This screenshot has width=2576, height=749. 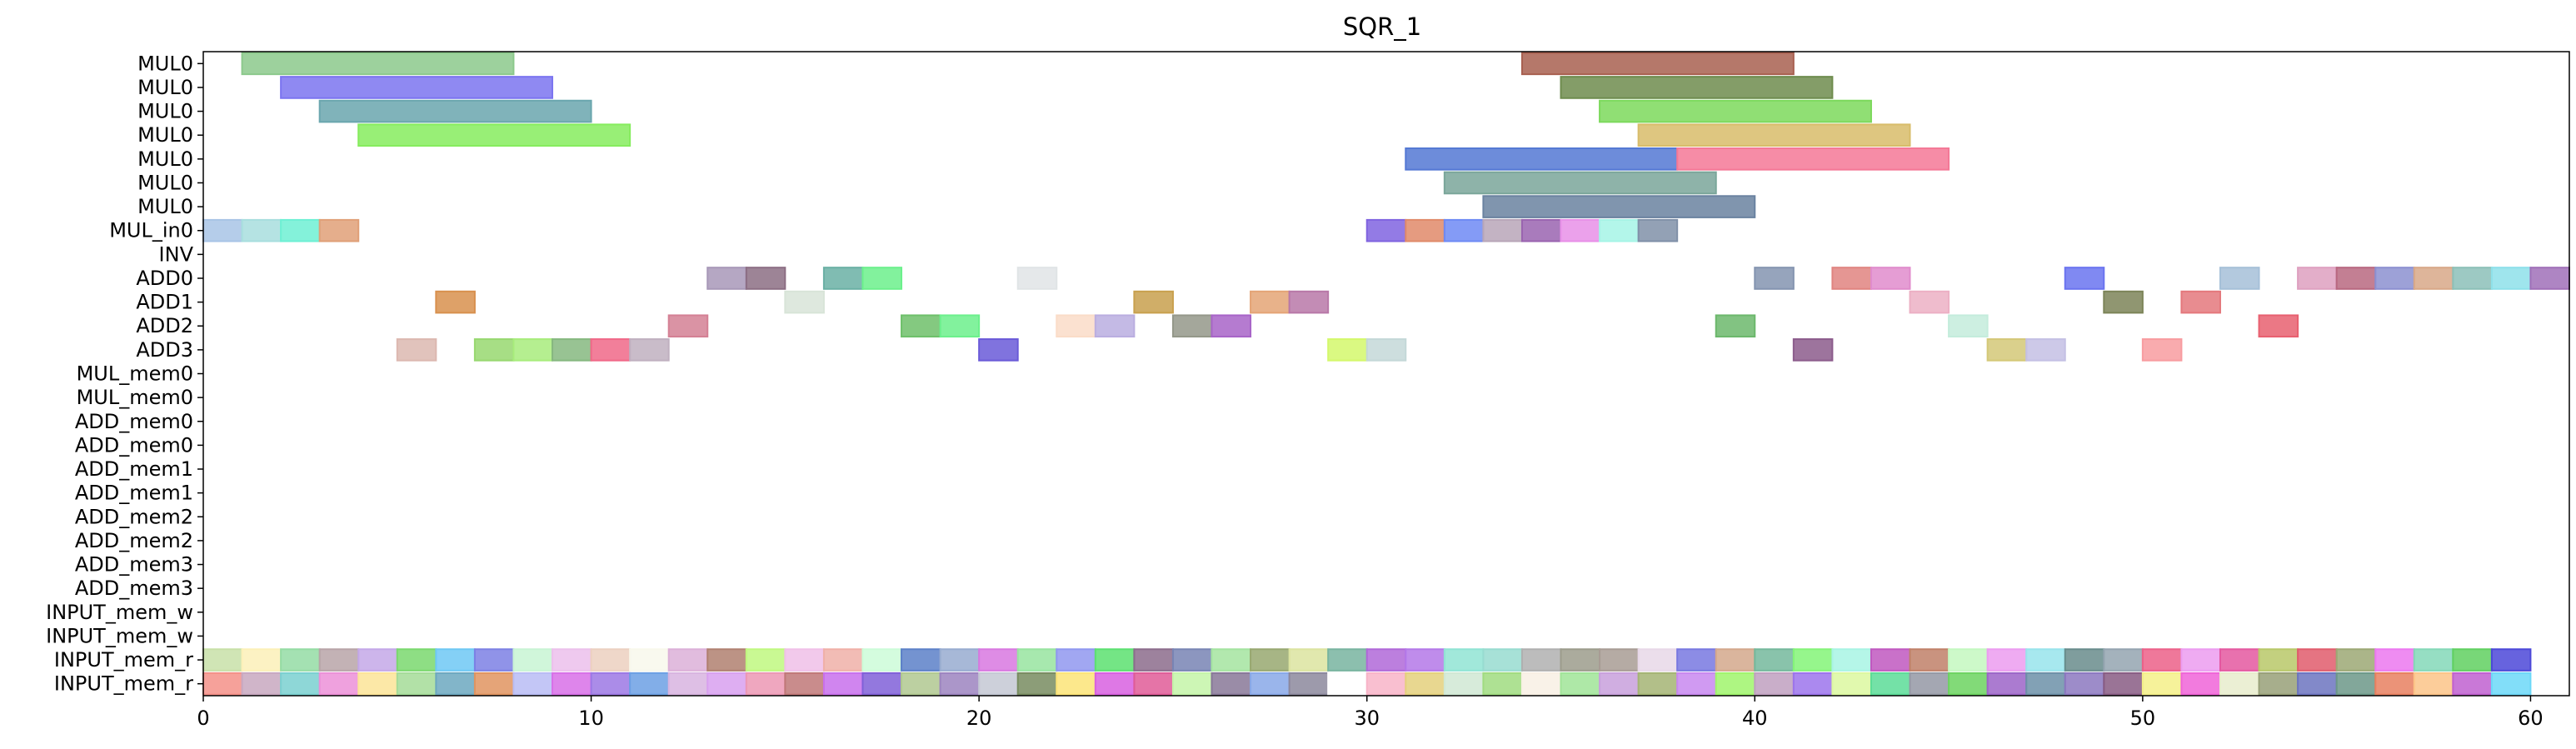 I want to click on y-tick-label: ADD3, so click(x=164, y=350).